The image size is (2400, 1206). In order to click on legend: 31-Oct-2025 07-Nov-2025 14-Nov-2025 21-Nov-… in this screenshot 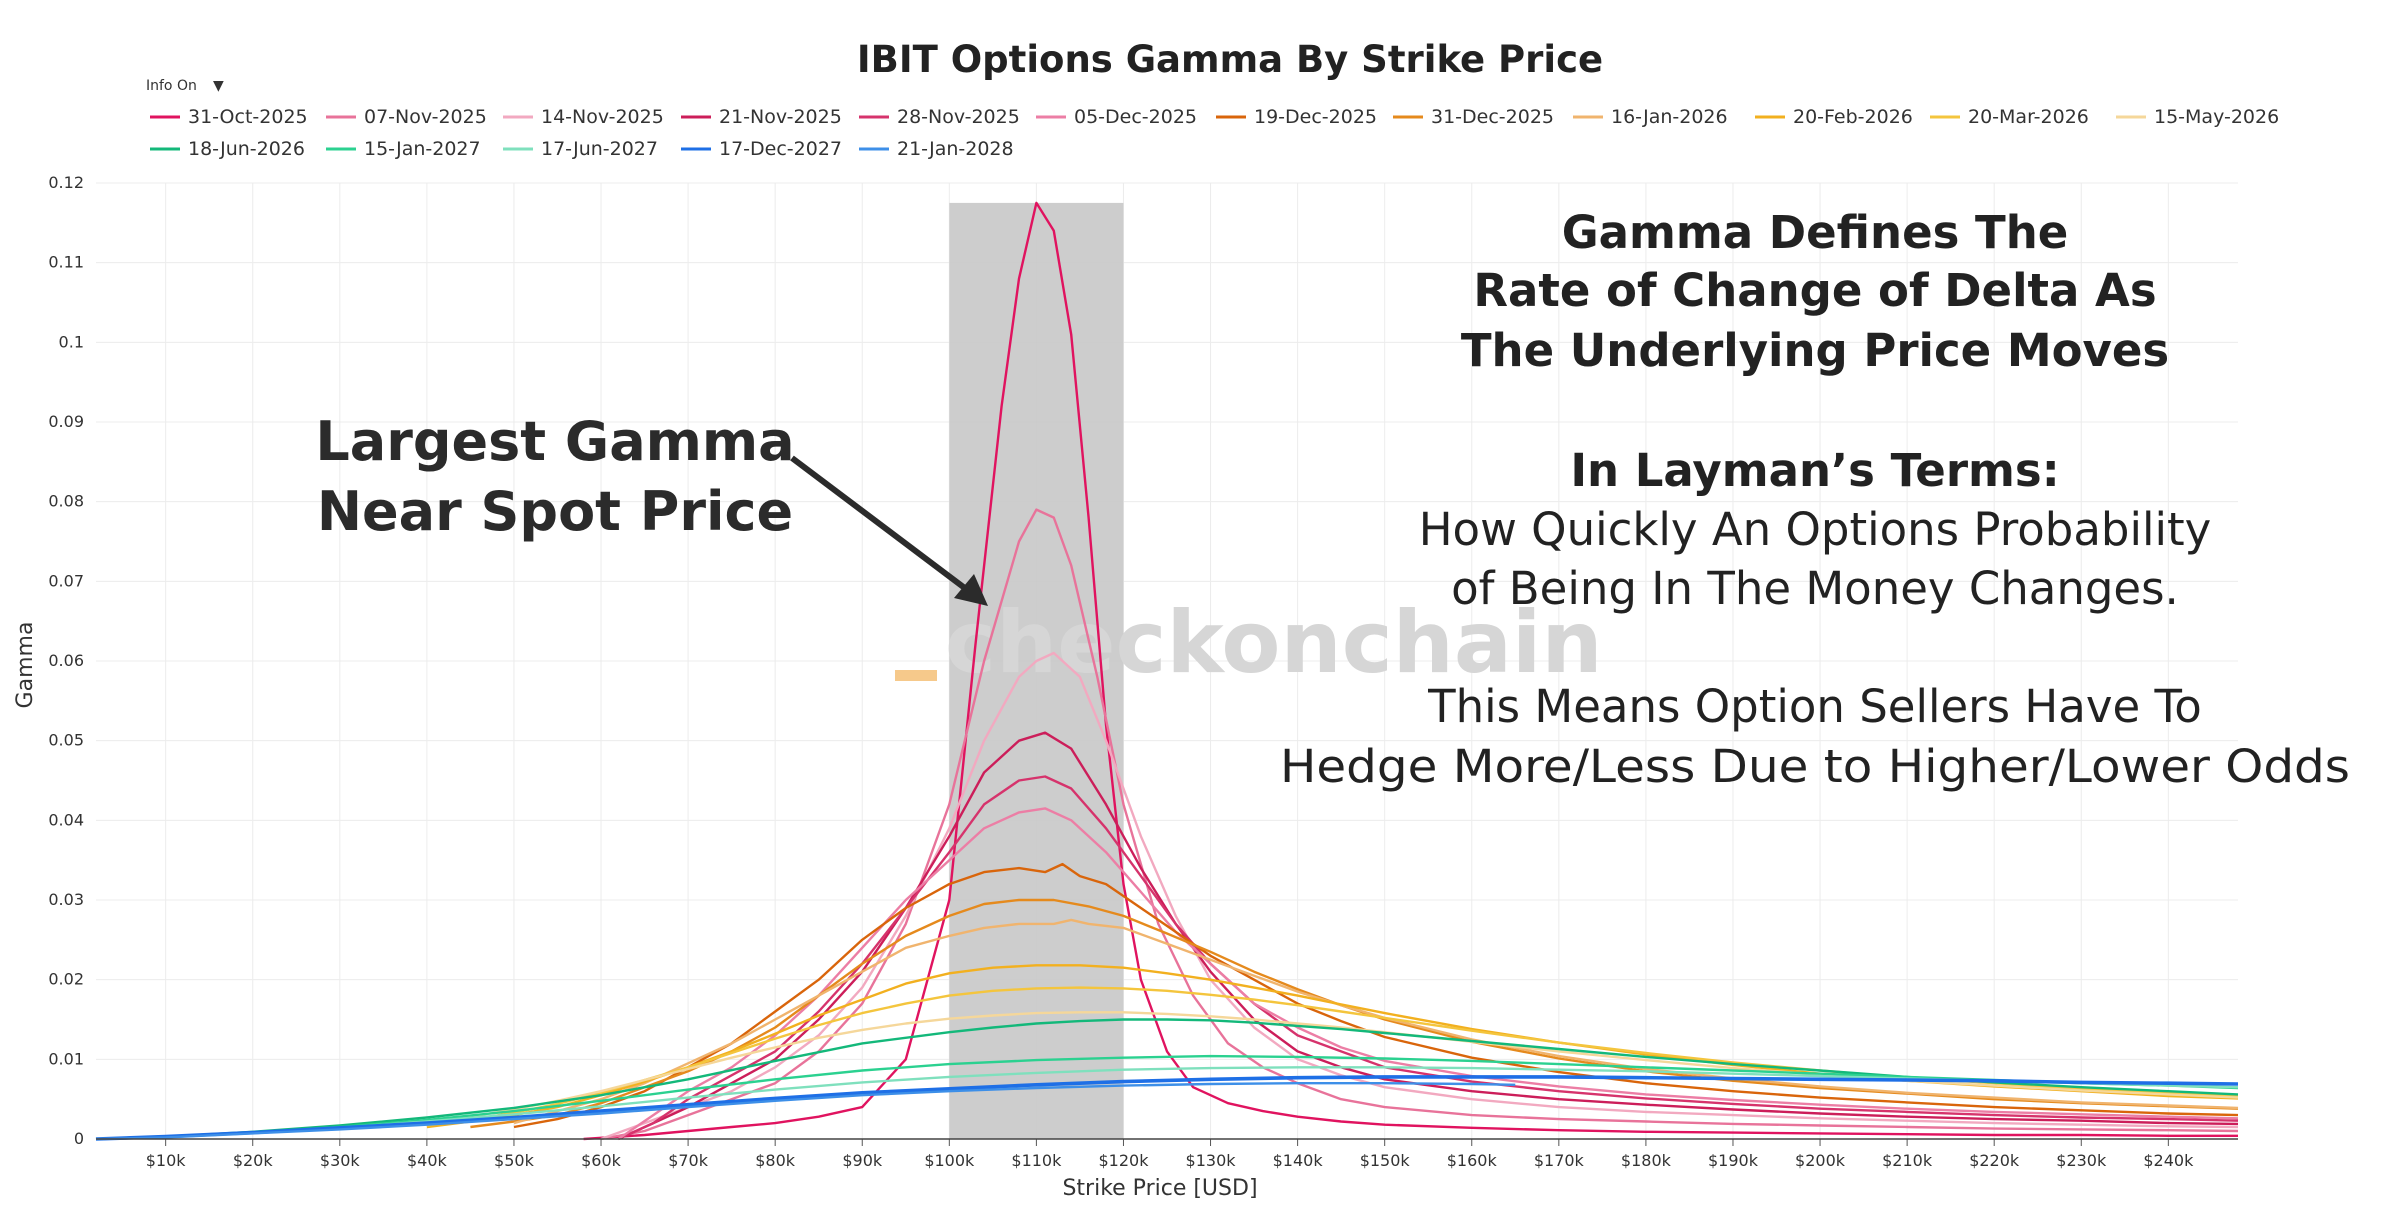, I will do `click(1214, 133)`.